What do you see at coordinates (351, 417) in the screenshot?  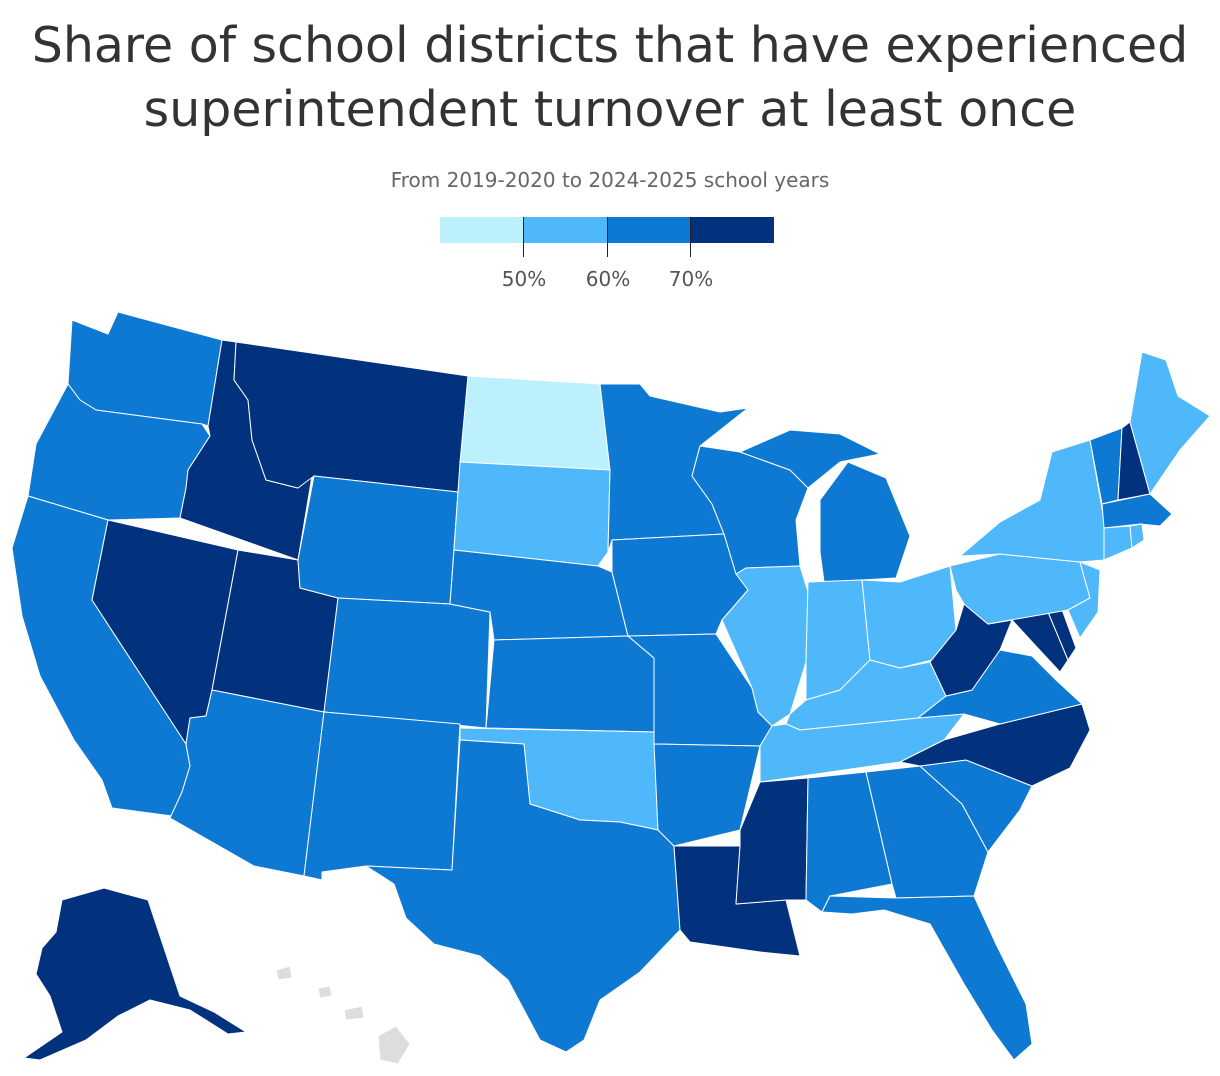 I see `state-montana` at bounding box center [351, 417].